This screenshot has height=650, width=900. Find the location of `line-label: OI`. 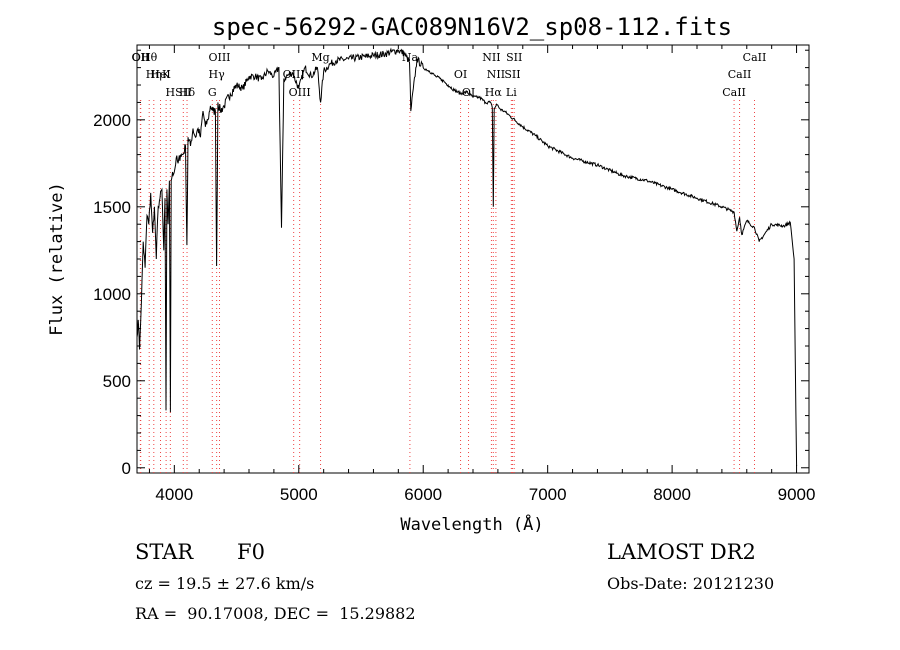

line-label: OI is located at coordinates (460, 74).